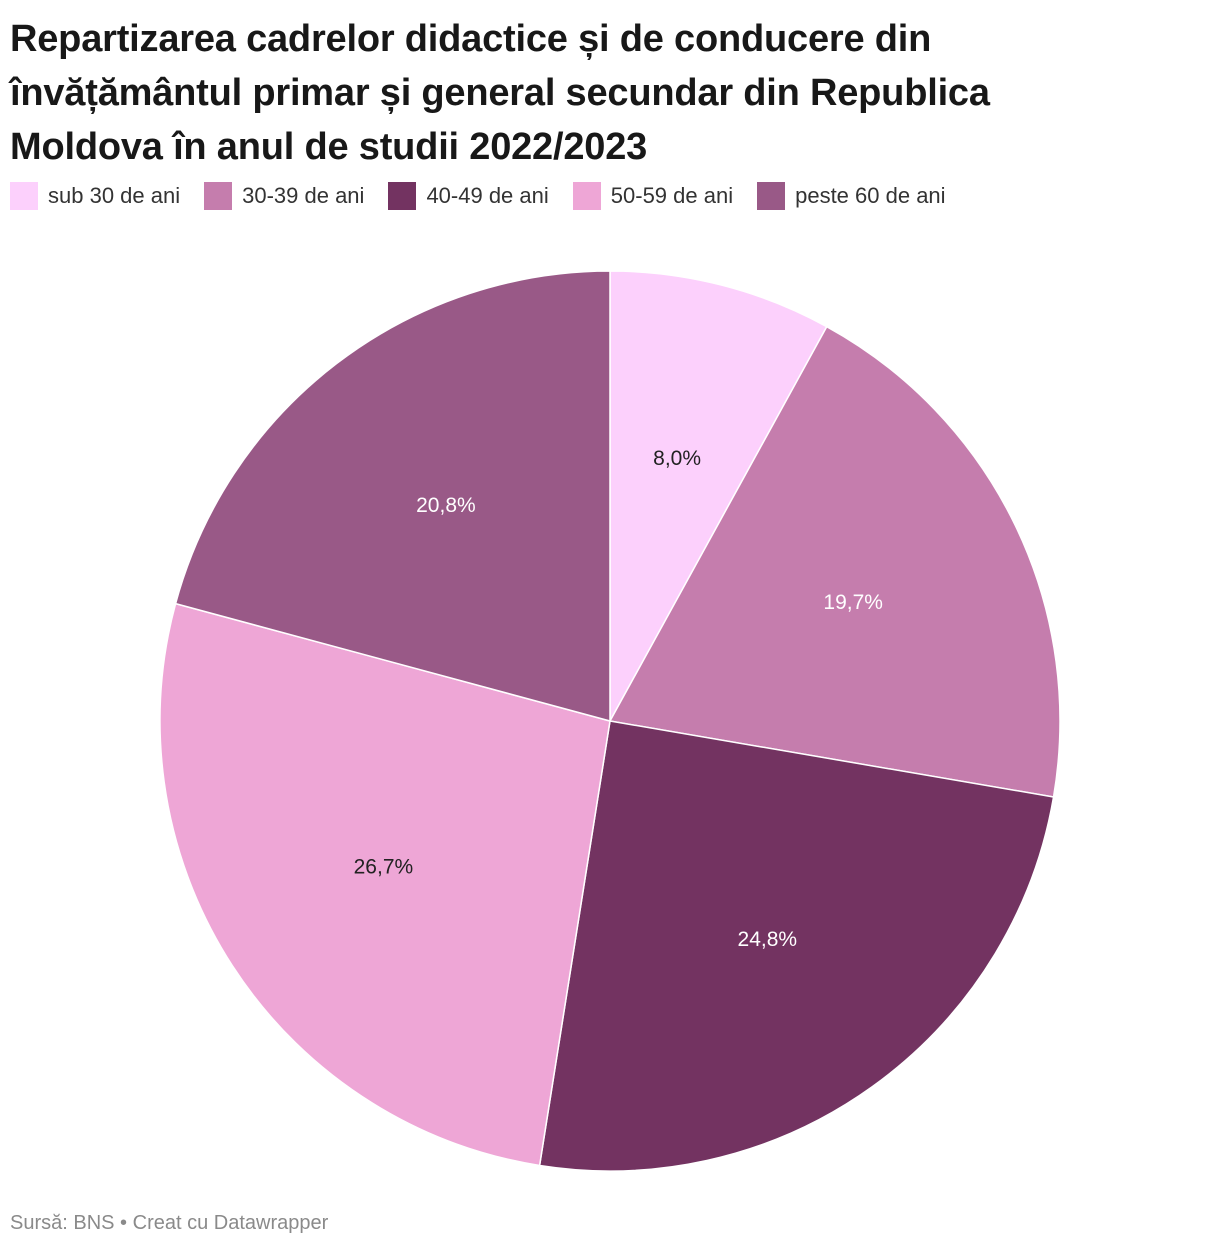  What do you see at coordinates (62, 1223) in the screenshot?
I see `source-text: Sursă: BNS` at bounding box center [62, 1223].